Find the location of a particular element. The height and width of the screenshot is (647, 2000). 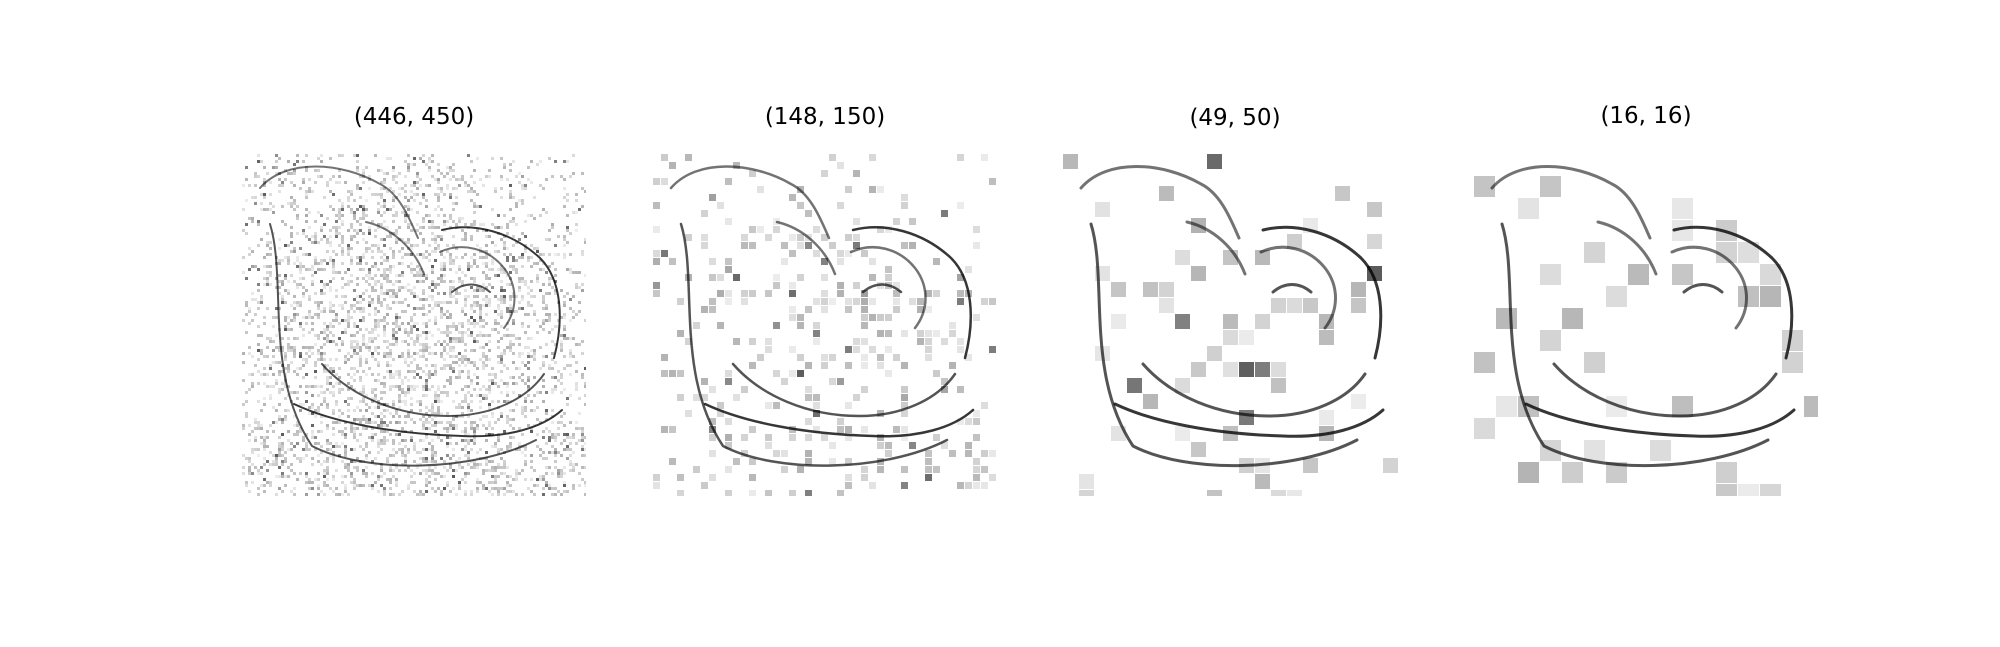

panel-4-image is located at coordinates (1646, 325).